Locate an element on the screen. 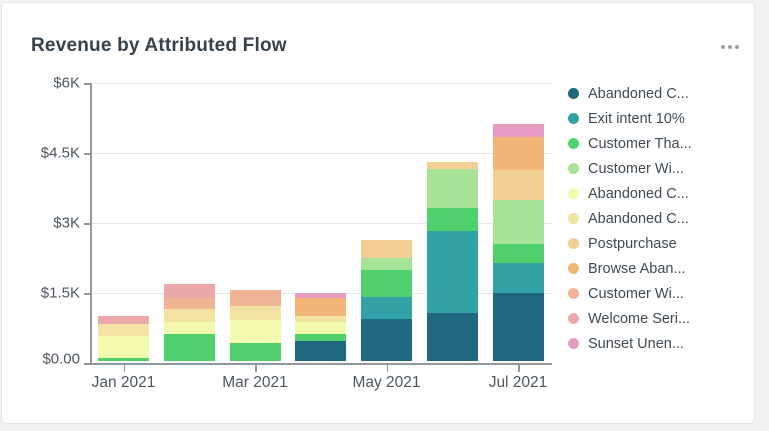 The height and width of the screenshot is (431, 769). y-axis-line is located at coordinates (91, 223).